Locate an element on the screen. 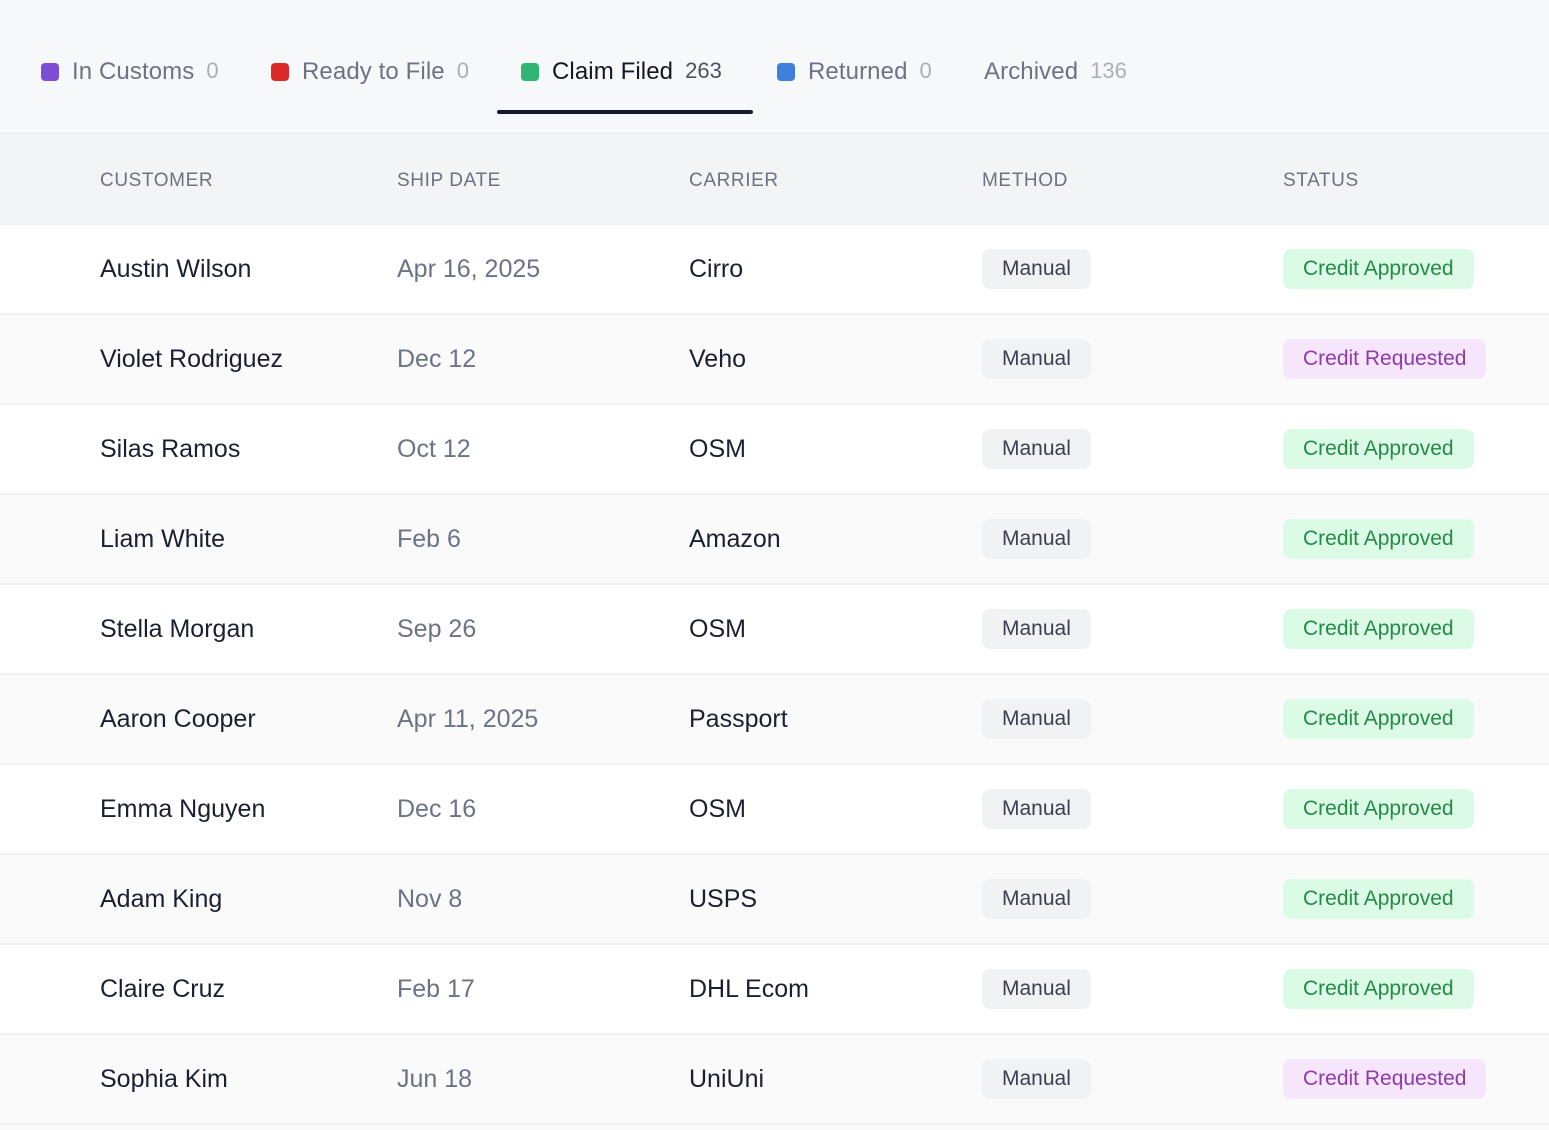  ship-date-cell: Jun 18 is located at coordinates (434, 1079).